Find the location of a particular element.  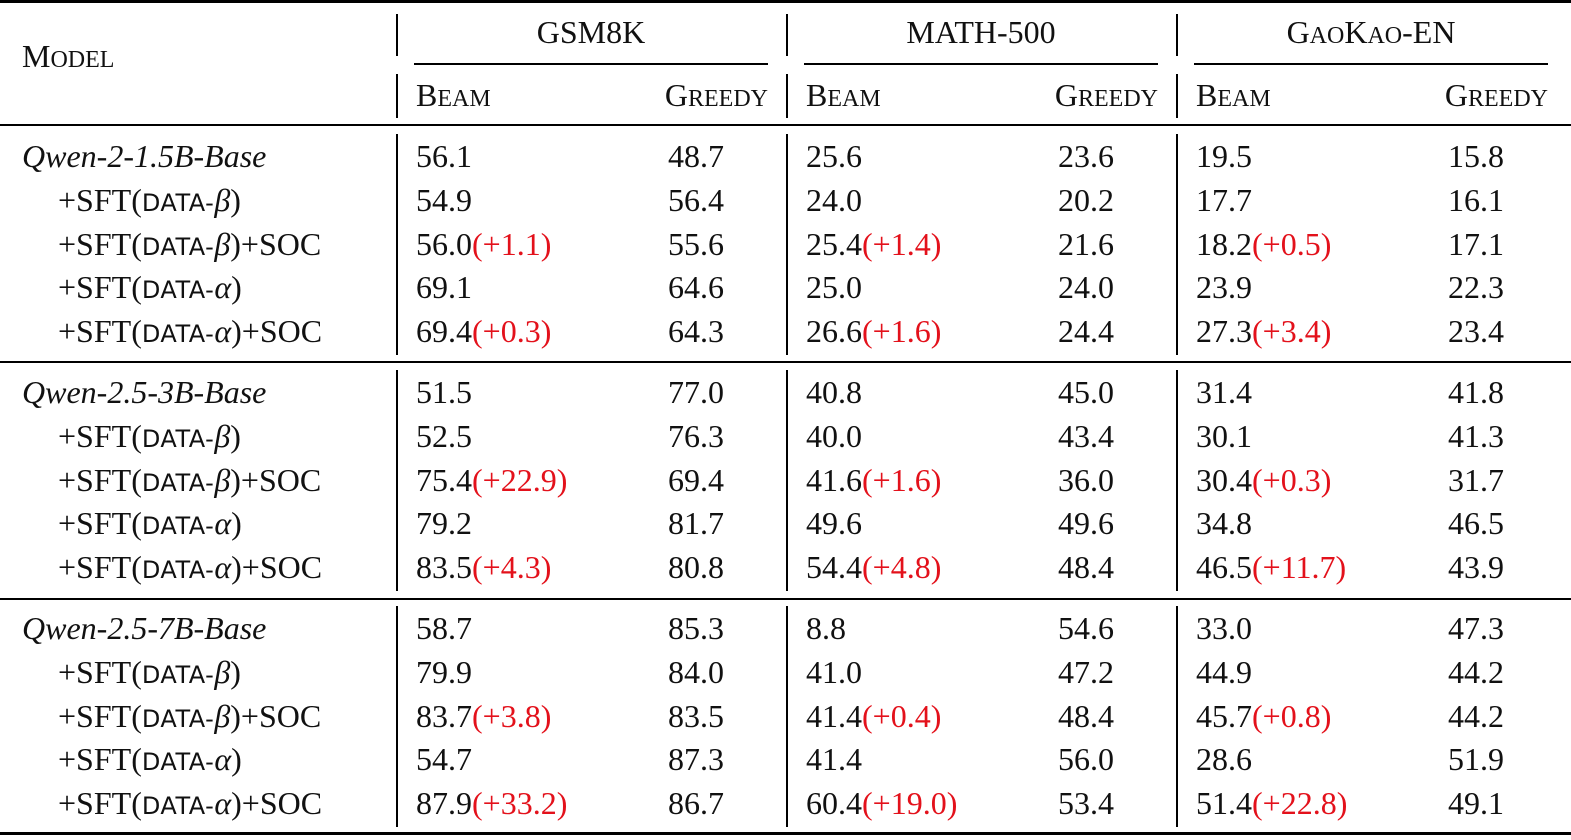

cell-beam: 30.4(+0.3) is located at coordinates (1263, 480).